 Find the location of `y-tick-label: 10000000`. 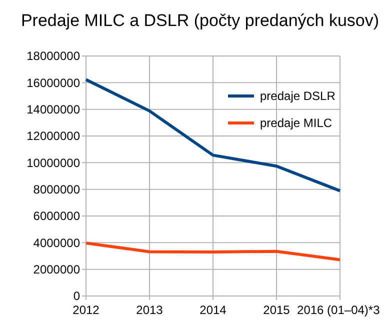

y-tick-label: 10000000 is located at coordinates (53, 163).